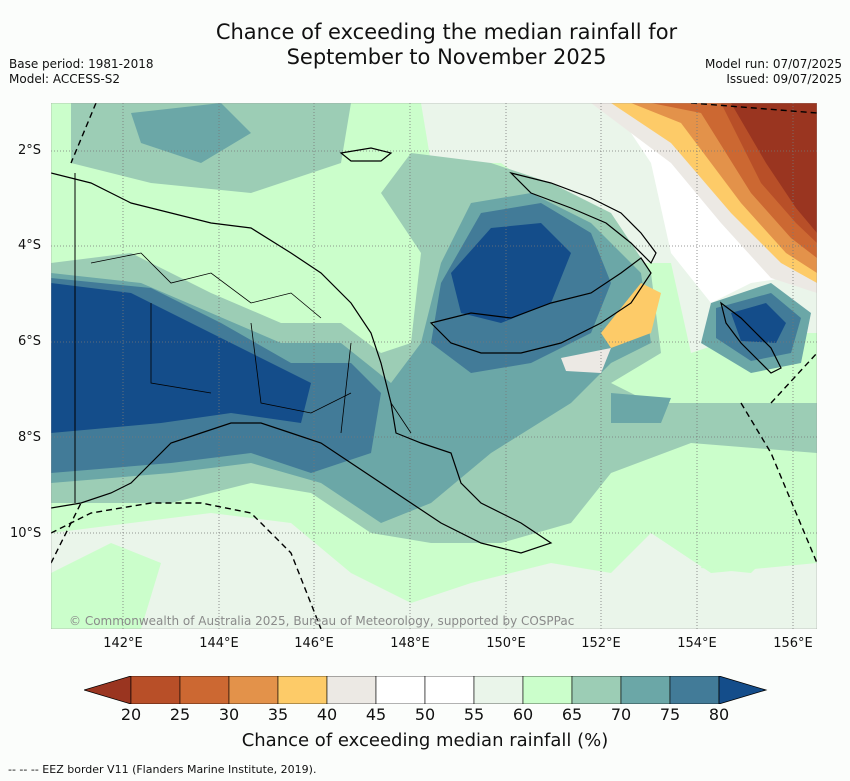  What do you see at coordinates (278, 714) in the screenshot?
I see `cb-tick-35: 35` at bounding box center [278, 714].